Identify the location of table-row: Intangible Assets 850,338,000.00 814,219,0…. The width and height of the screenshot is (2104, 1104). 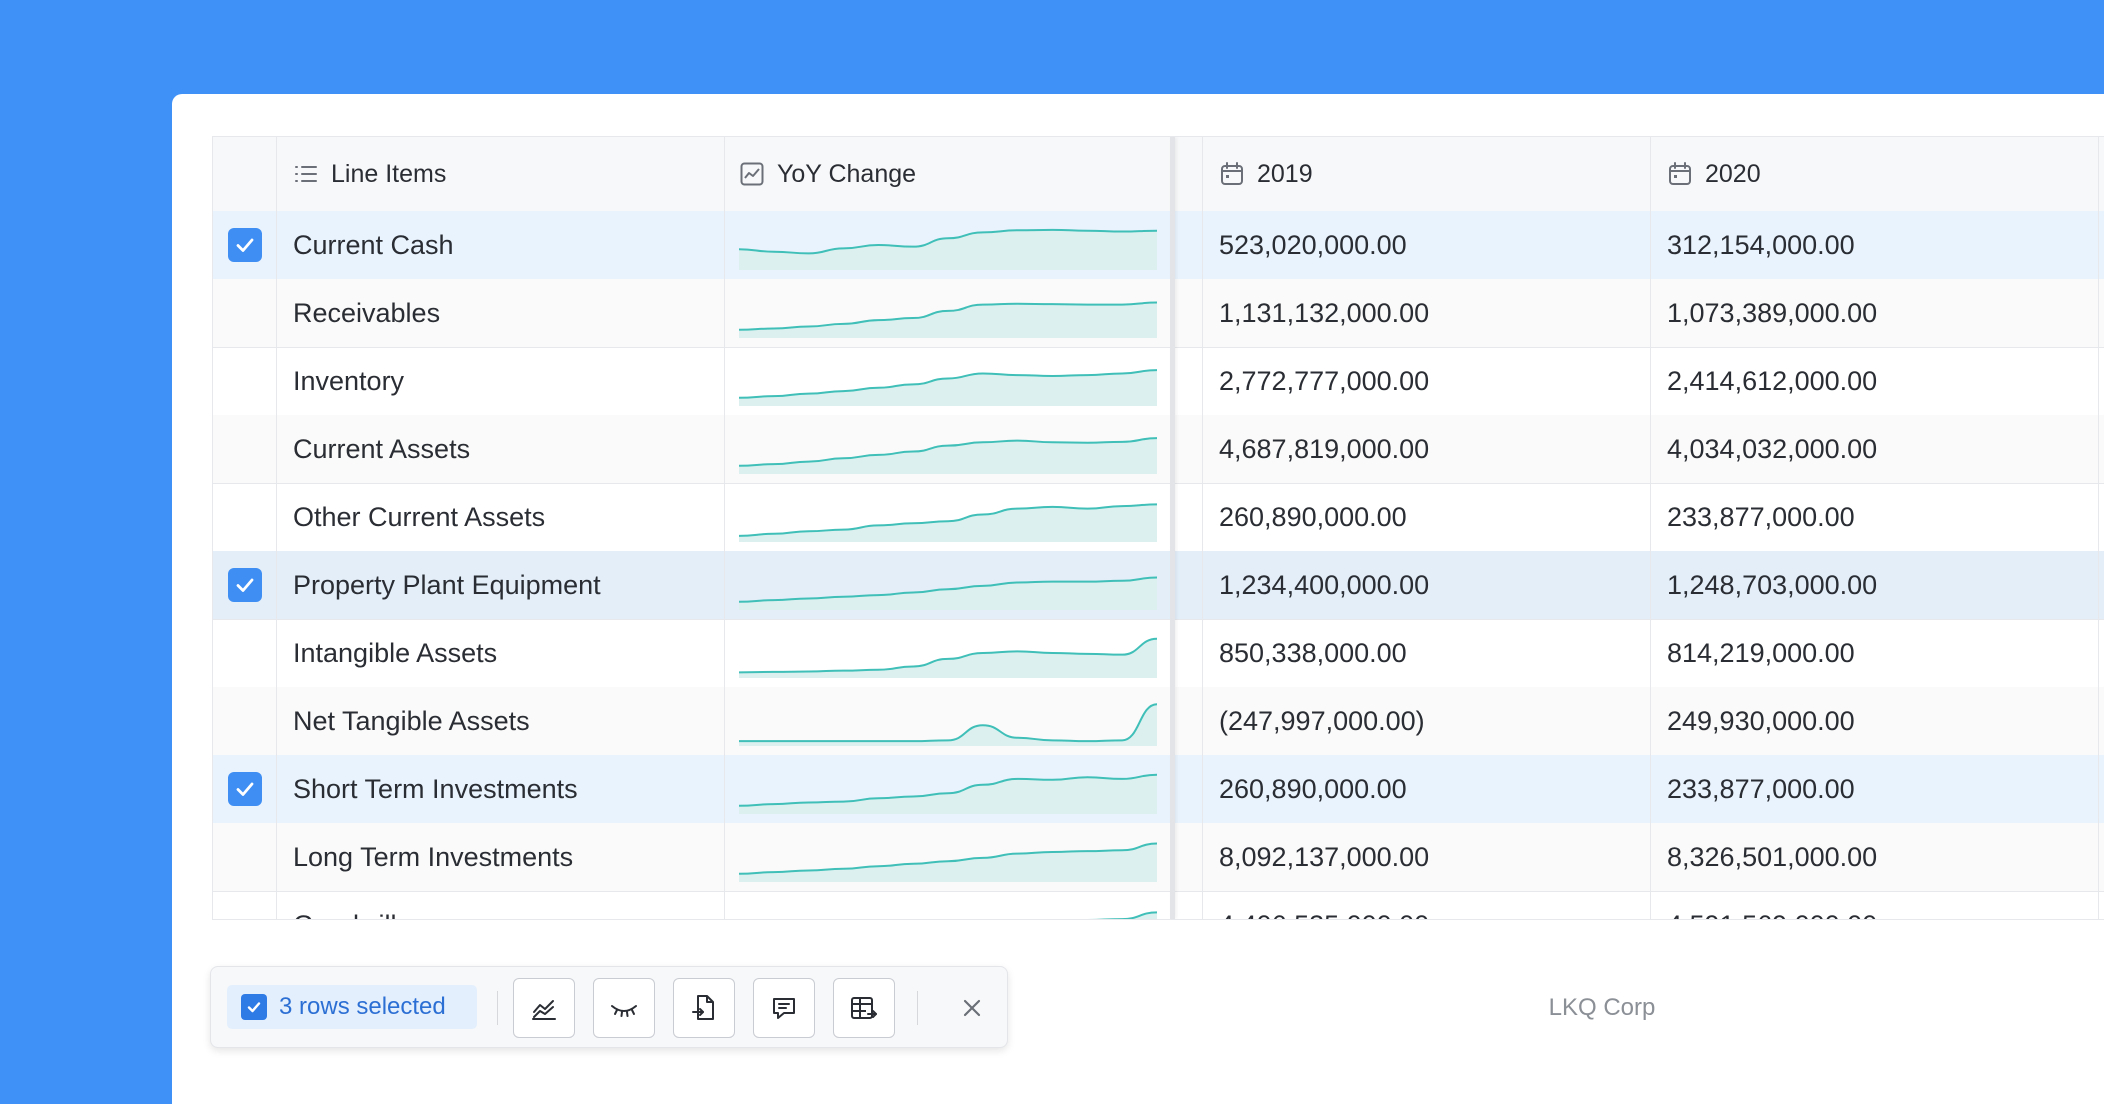
(1158, 653).